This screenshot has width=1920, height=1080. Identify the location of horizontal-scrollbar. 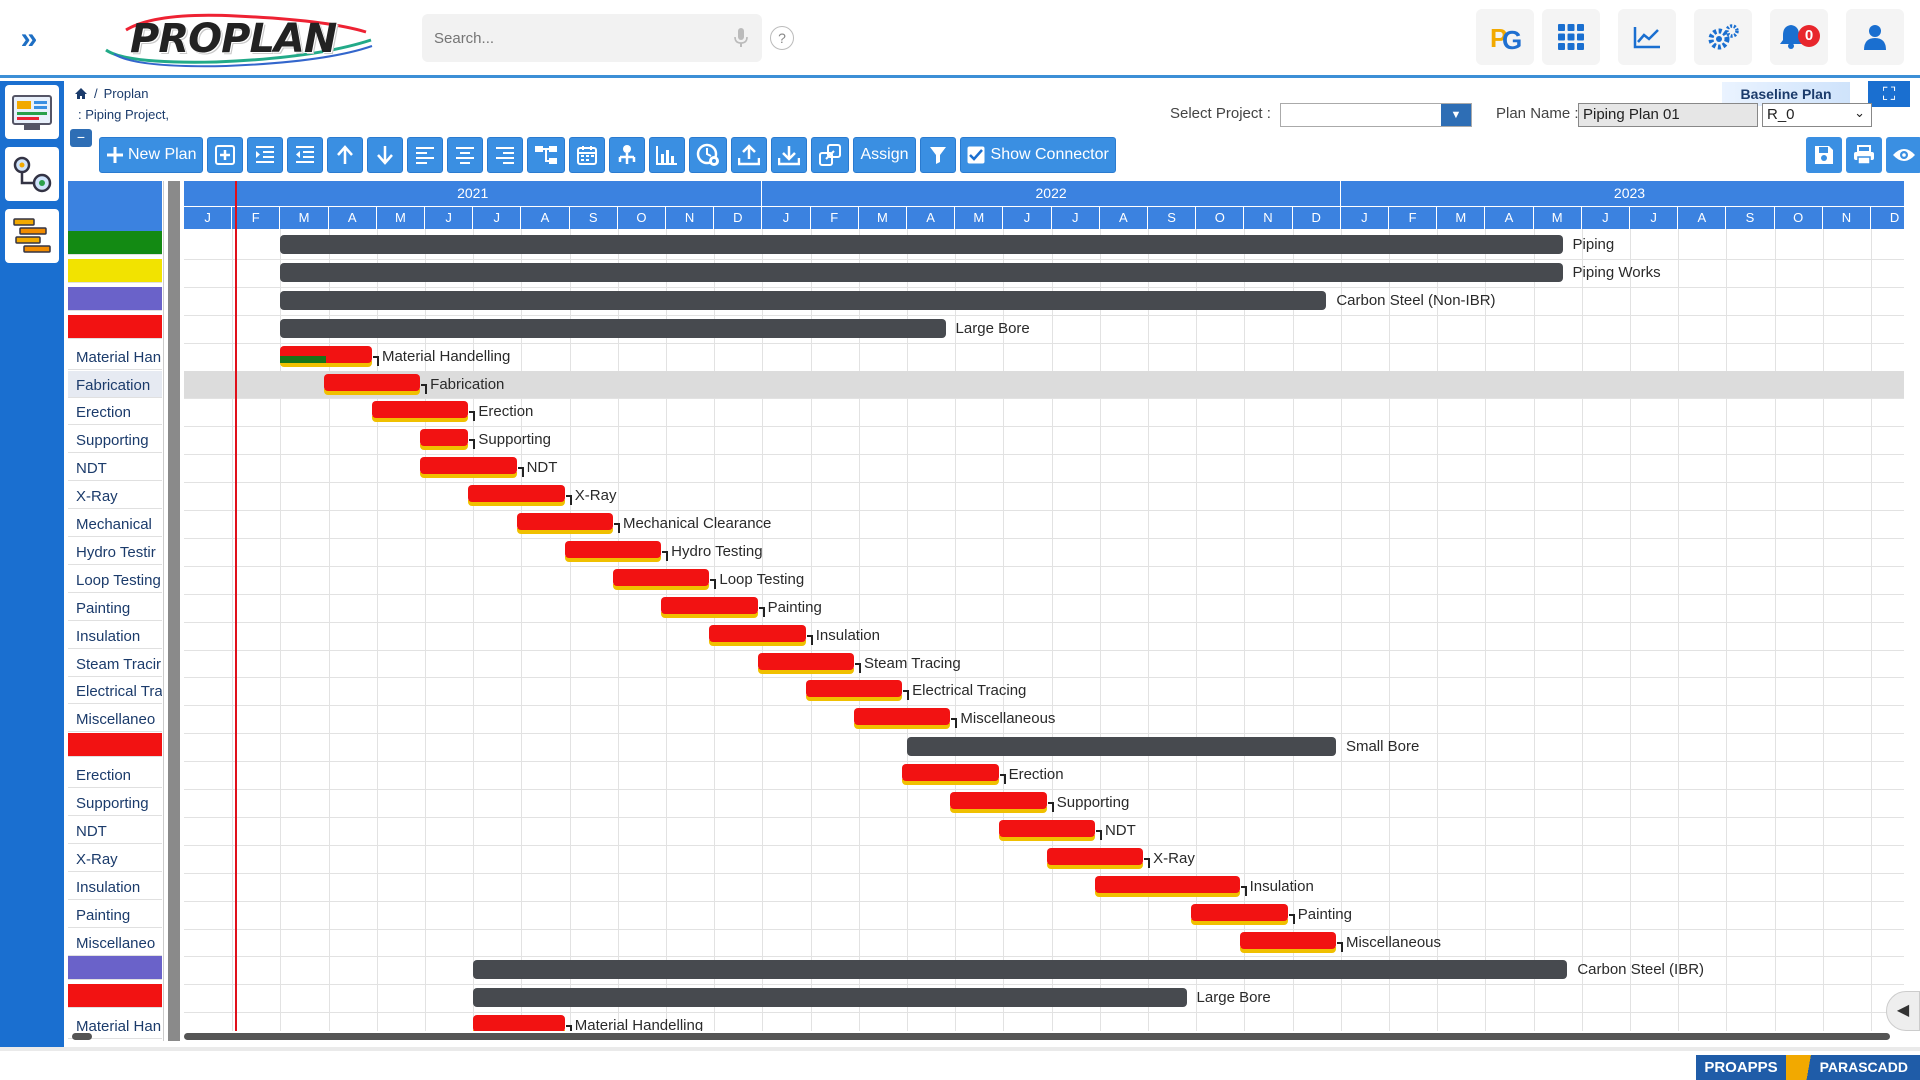
(1037, 1036).